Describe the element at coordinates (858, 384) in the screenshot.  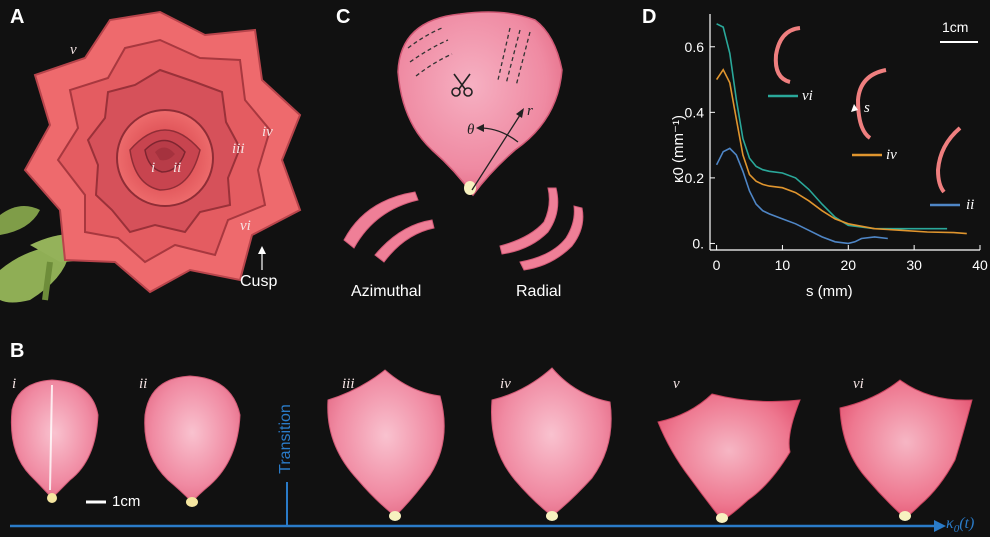
I see `petal-label-vi: vi` at that location.